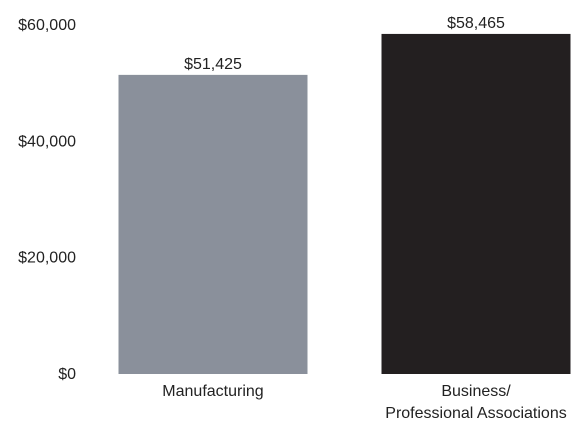  What do you see at coordinates (475, 413) in the screenshot?
I see `category-label-1-line-1: Professional Associations` at bounding box center [475, 413].